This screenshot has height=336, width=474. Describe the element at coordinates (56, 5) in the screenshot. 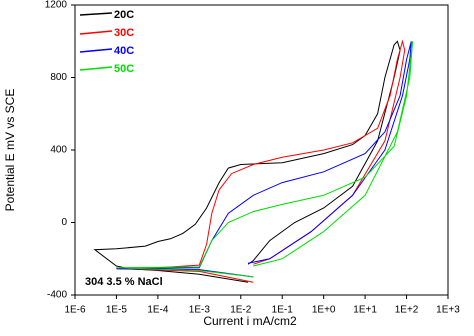

I see `y-tick-label: 1200` at that location.